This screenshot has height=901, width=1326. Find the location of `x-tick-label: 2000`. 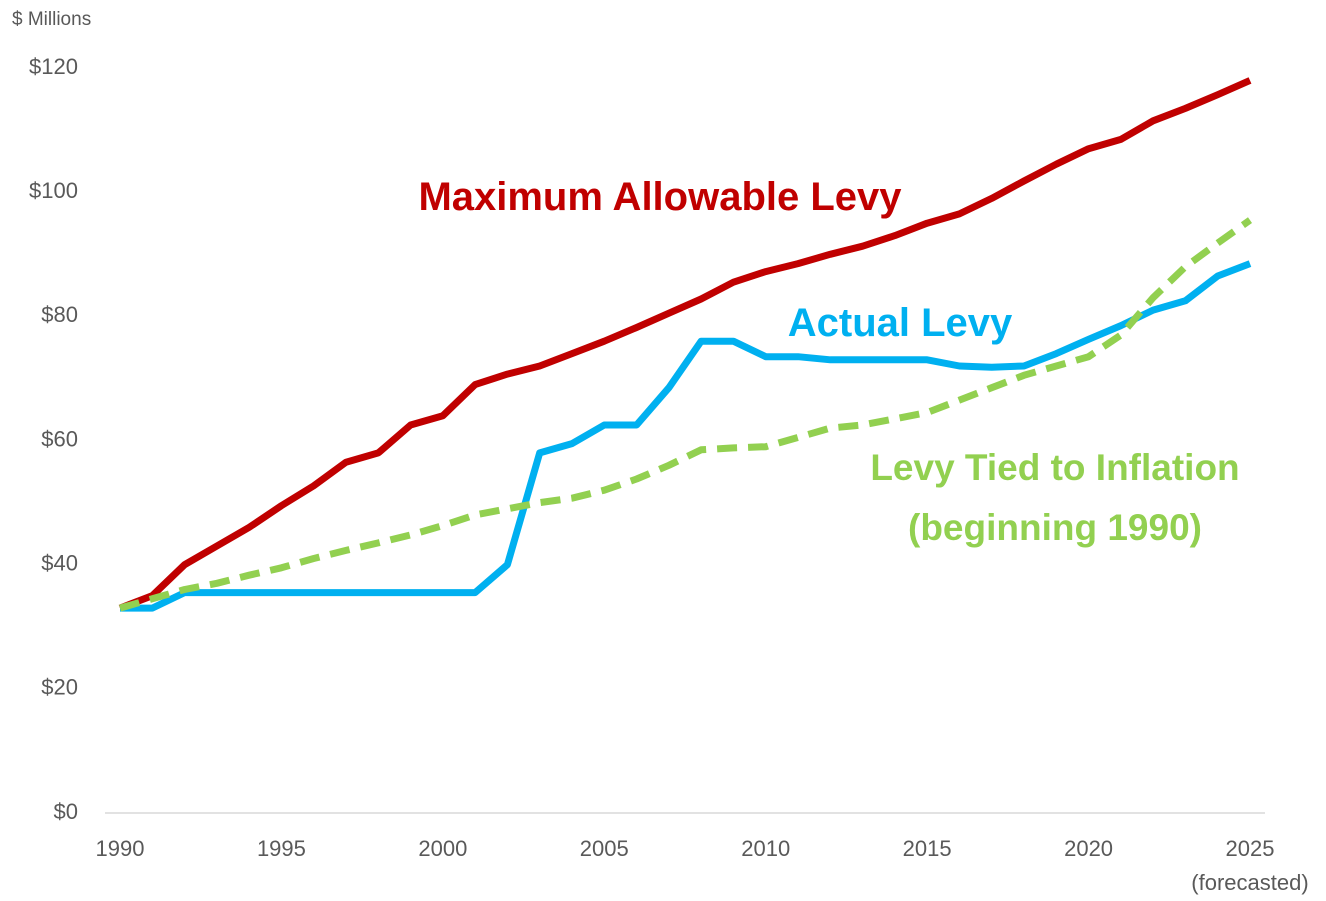

x-tick-label: 2000 is located at coordinates (442, 848).